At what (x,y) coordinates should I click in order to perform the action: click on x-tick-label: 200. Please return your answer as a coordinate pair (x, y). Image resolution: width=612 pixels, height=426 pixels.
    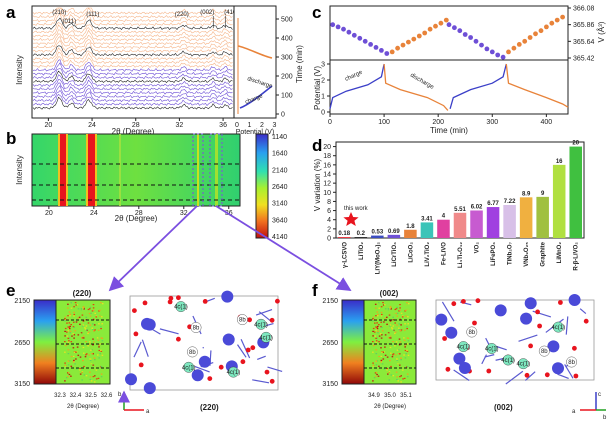
    Looking at the image, I should click on (438, 122).